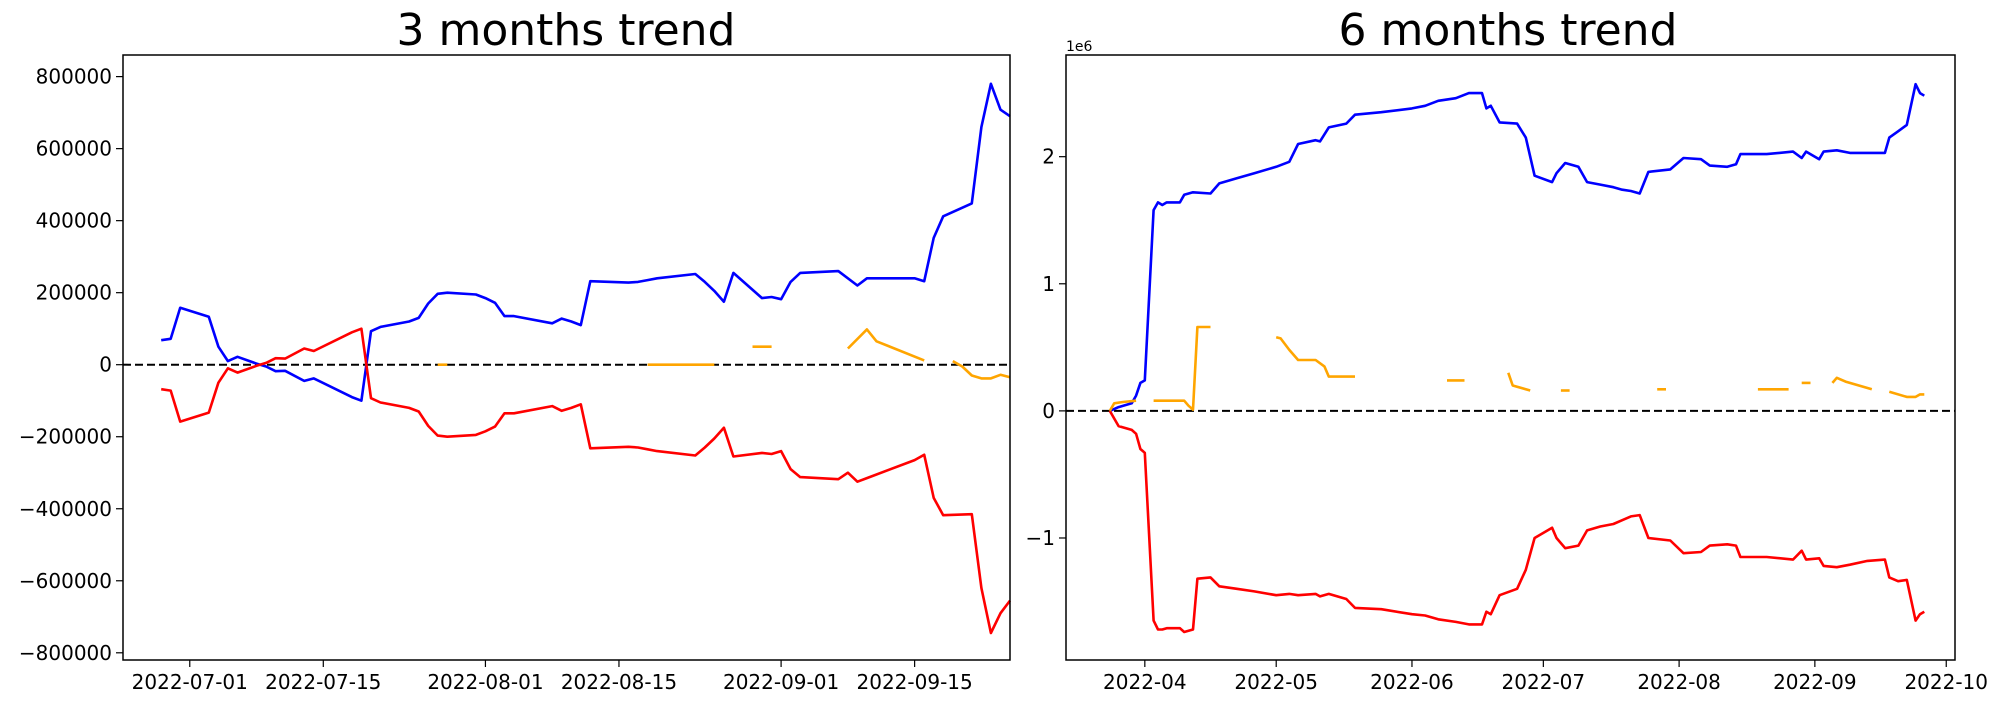  Describe the element at coordinates (485, 682) in the screenshot. I see `x-tick-label: 2022-08-01` at that location.